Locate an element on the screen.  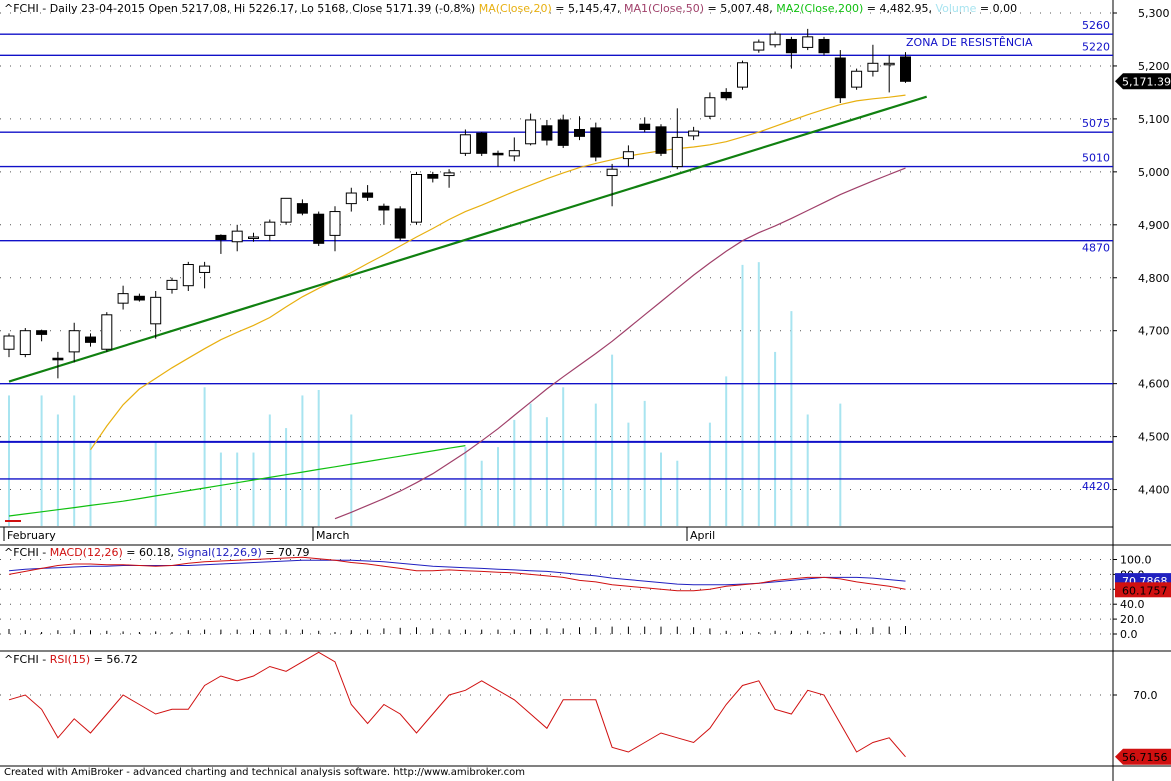
price-y-tick-label: 4,800 is located at coordinates (1154, 278).